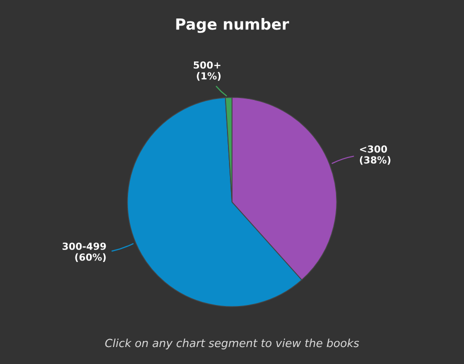  I want to click on data-label: (38%), so click(375, 160).